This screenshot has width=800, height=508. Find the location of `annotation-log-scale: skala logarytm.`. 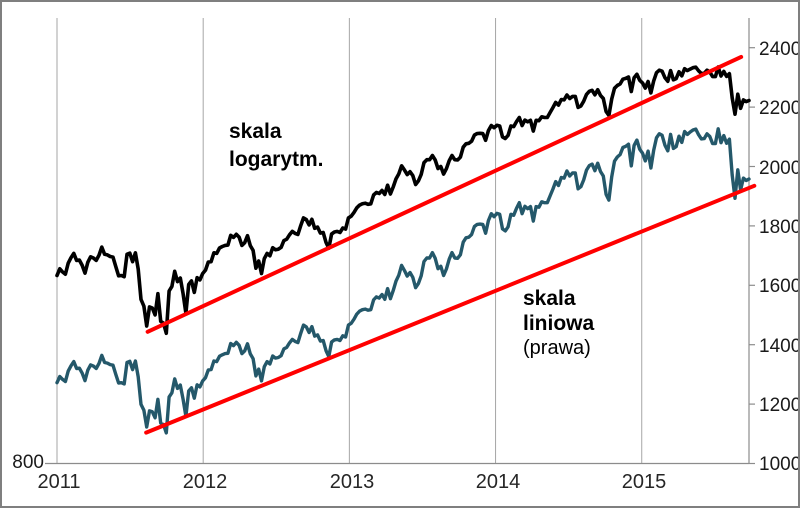

annotation-log-scale: skala logarytm. is located at coordinates (276, 146).